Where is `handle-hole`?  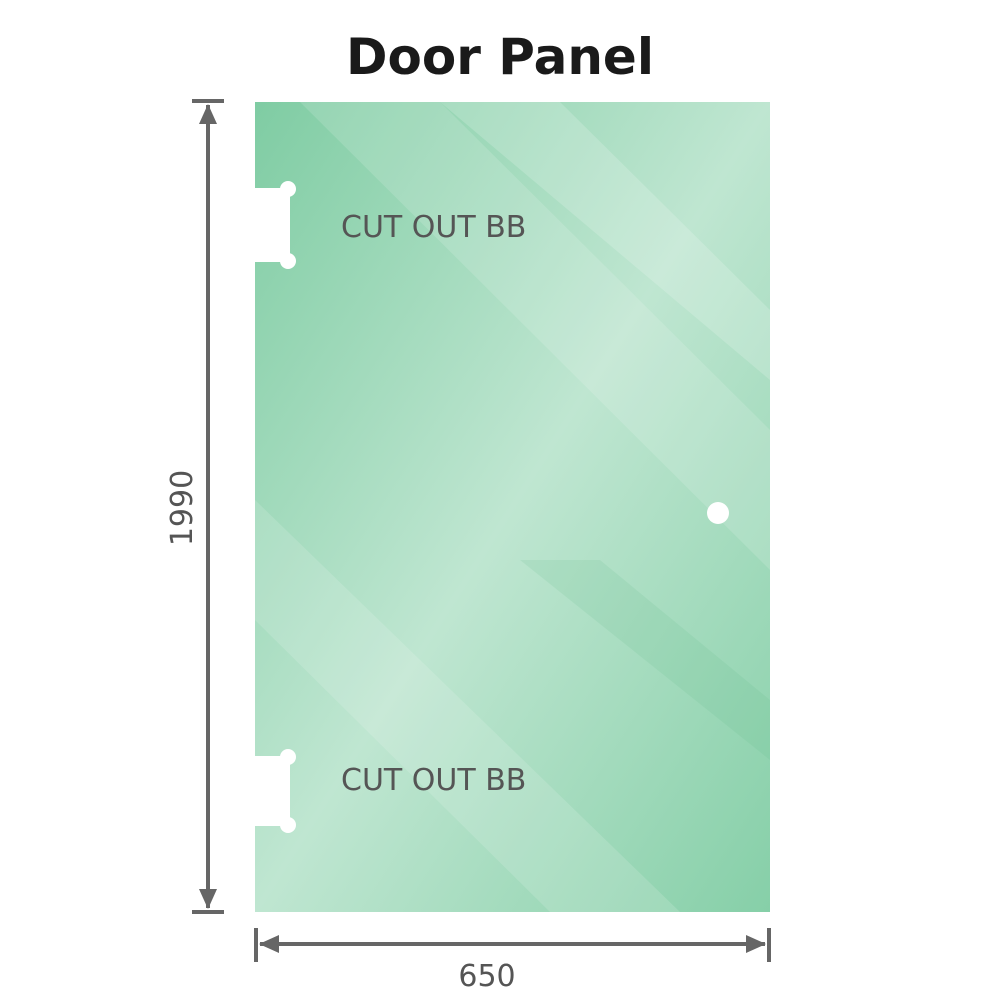
handle-hole is located at coordinates (718, 513).